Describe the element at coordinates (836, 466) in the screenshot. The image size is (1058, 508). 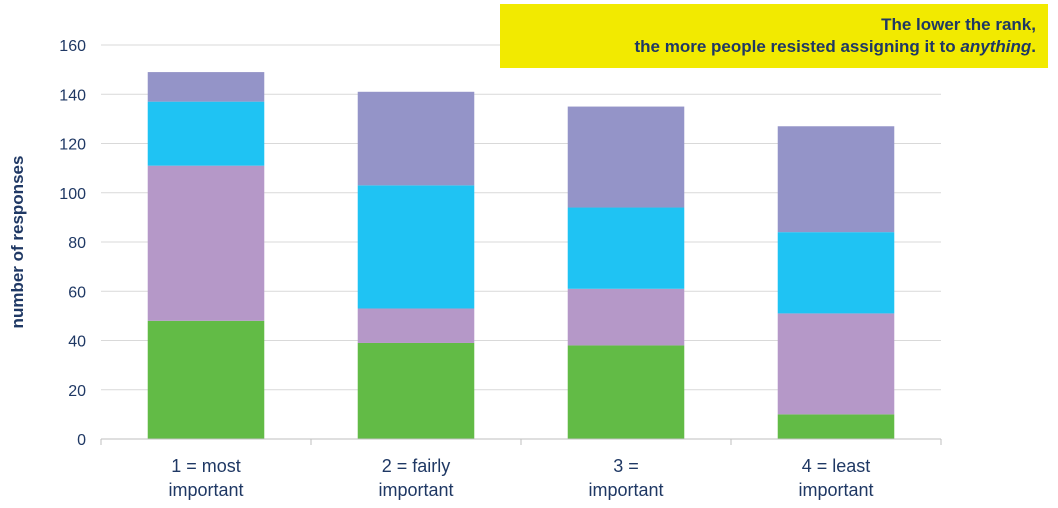
I see `x-category-label: 4 = least` at that location.